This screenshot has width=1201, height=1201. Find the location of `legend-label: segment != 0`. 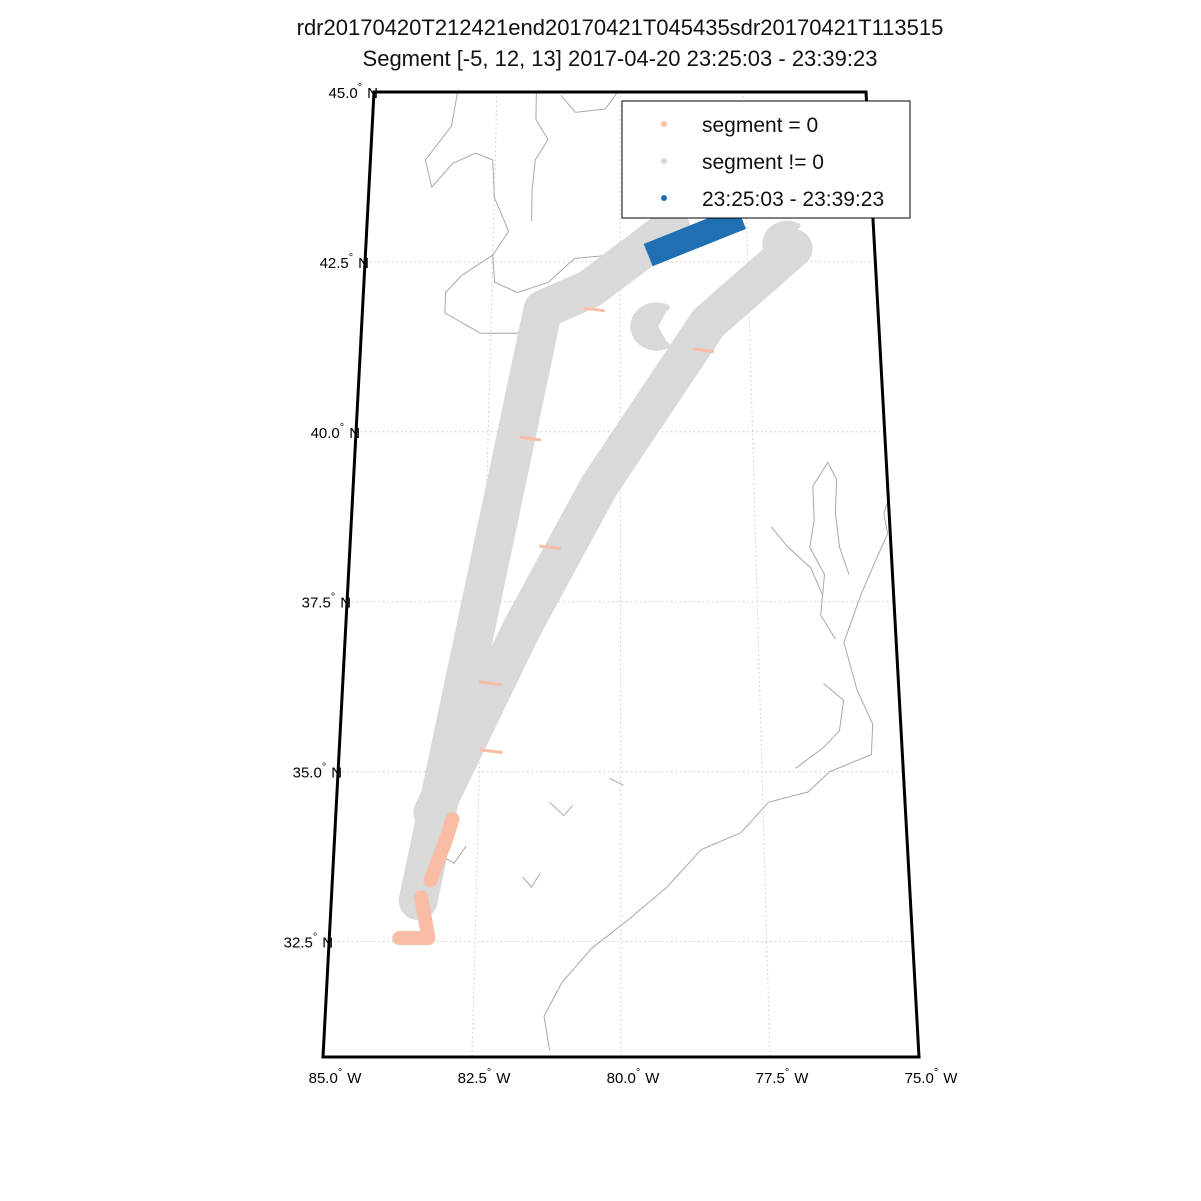

legend-label: segment != 0 is located at coordinates (763, 162).